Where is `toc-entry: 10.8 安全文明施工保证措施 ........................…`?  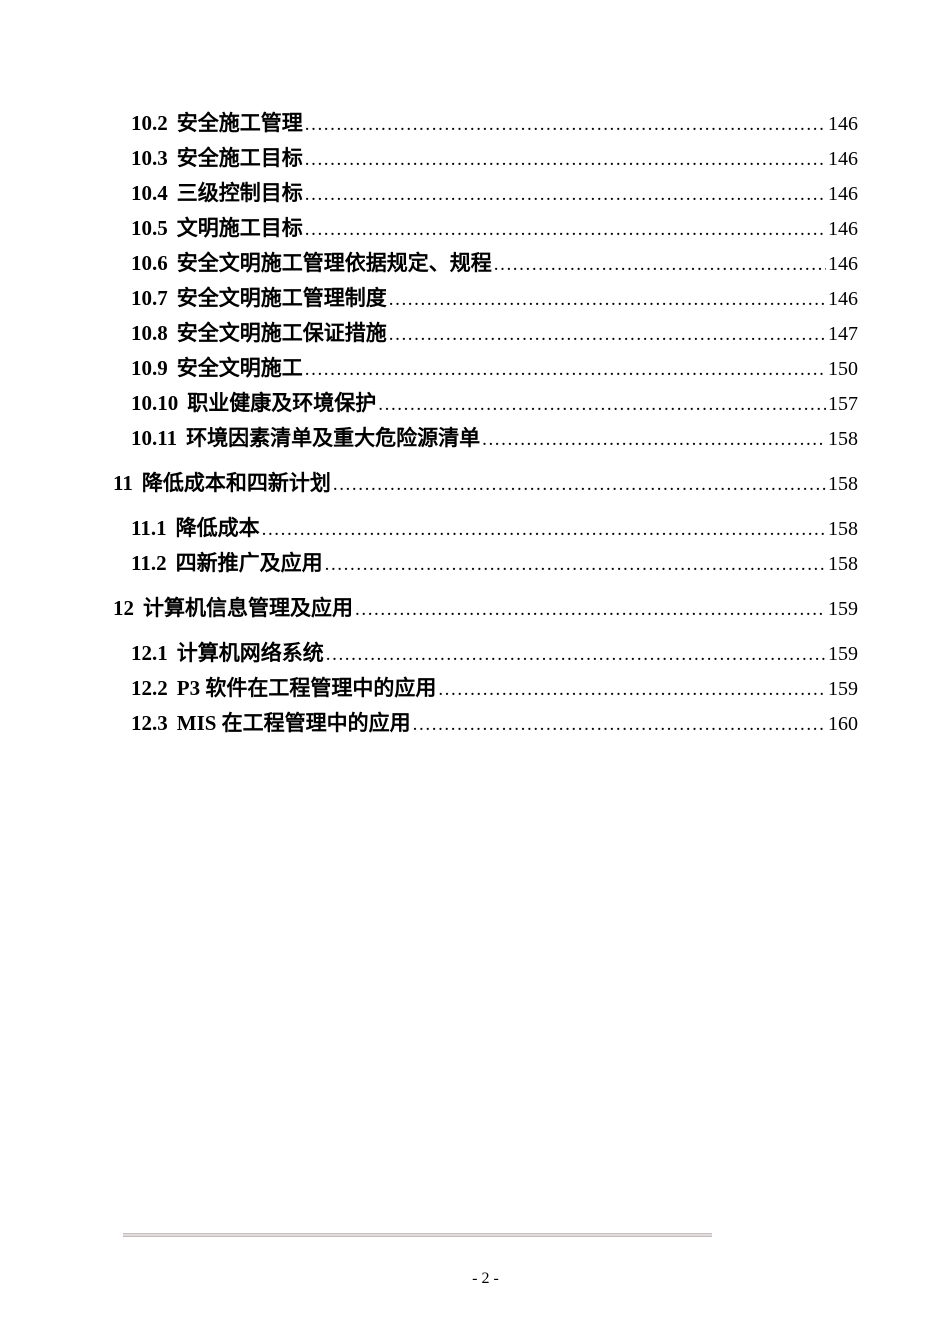
toc-entry: 10.8 安全文明施工保证措施 ........................… is located at coordinates (485, 333).